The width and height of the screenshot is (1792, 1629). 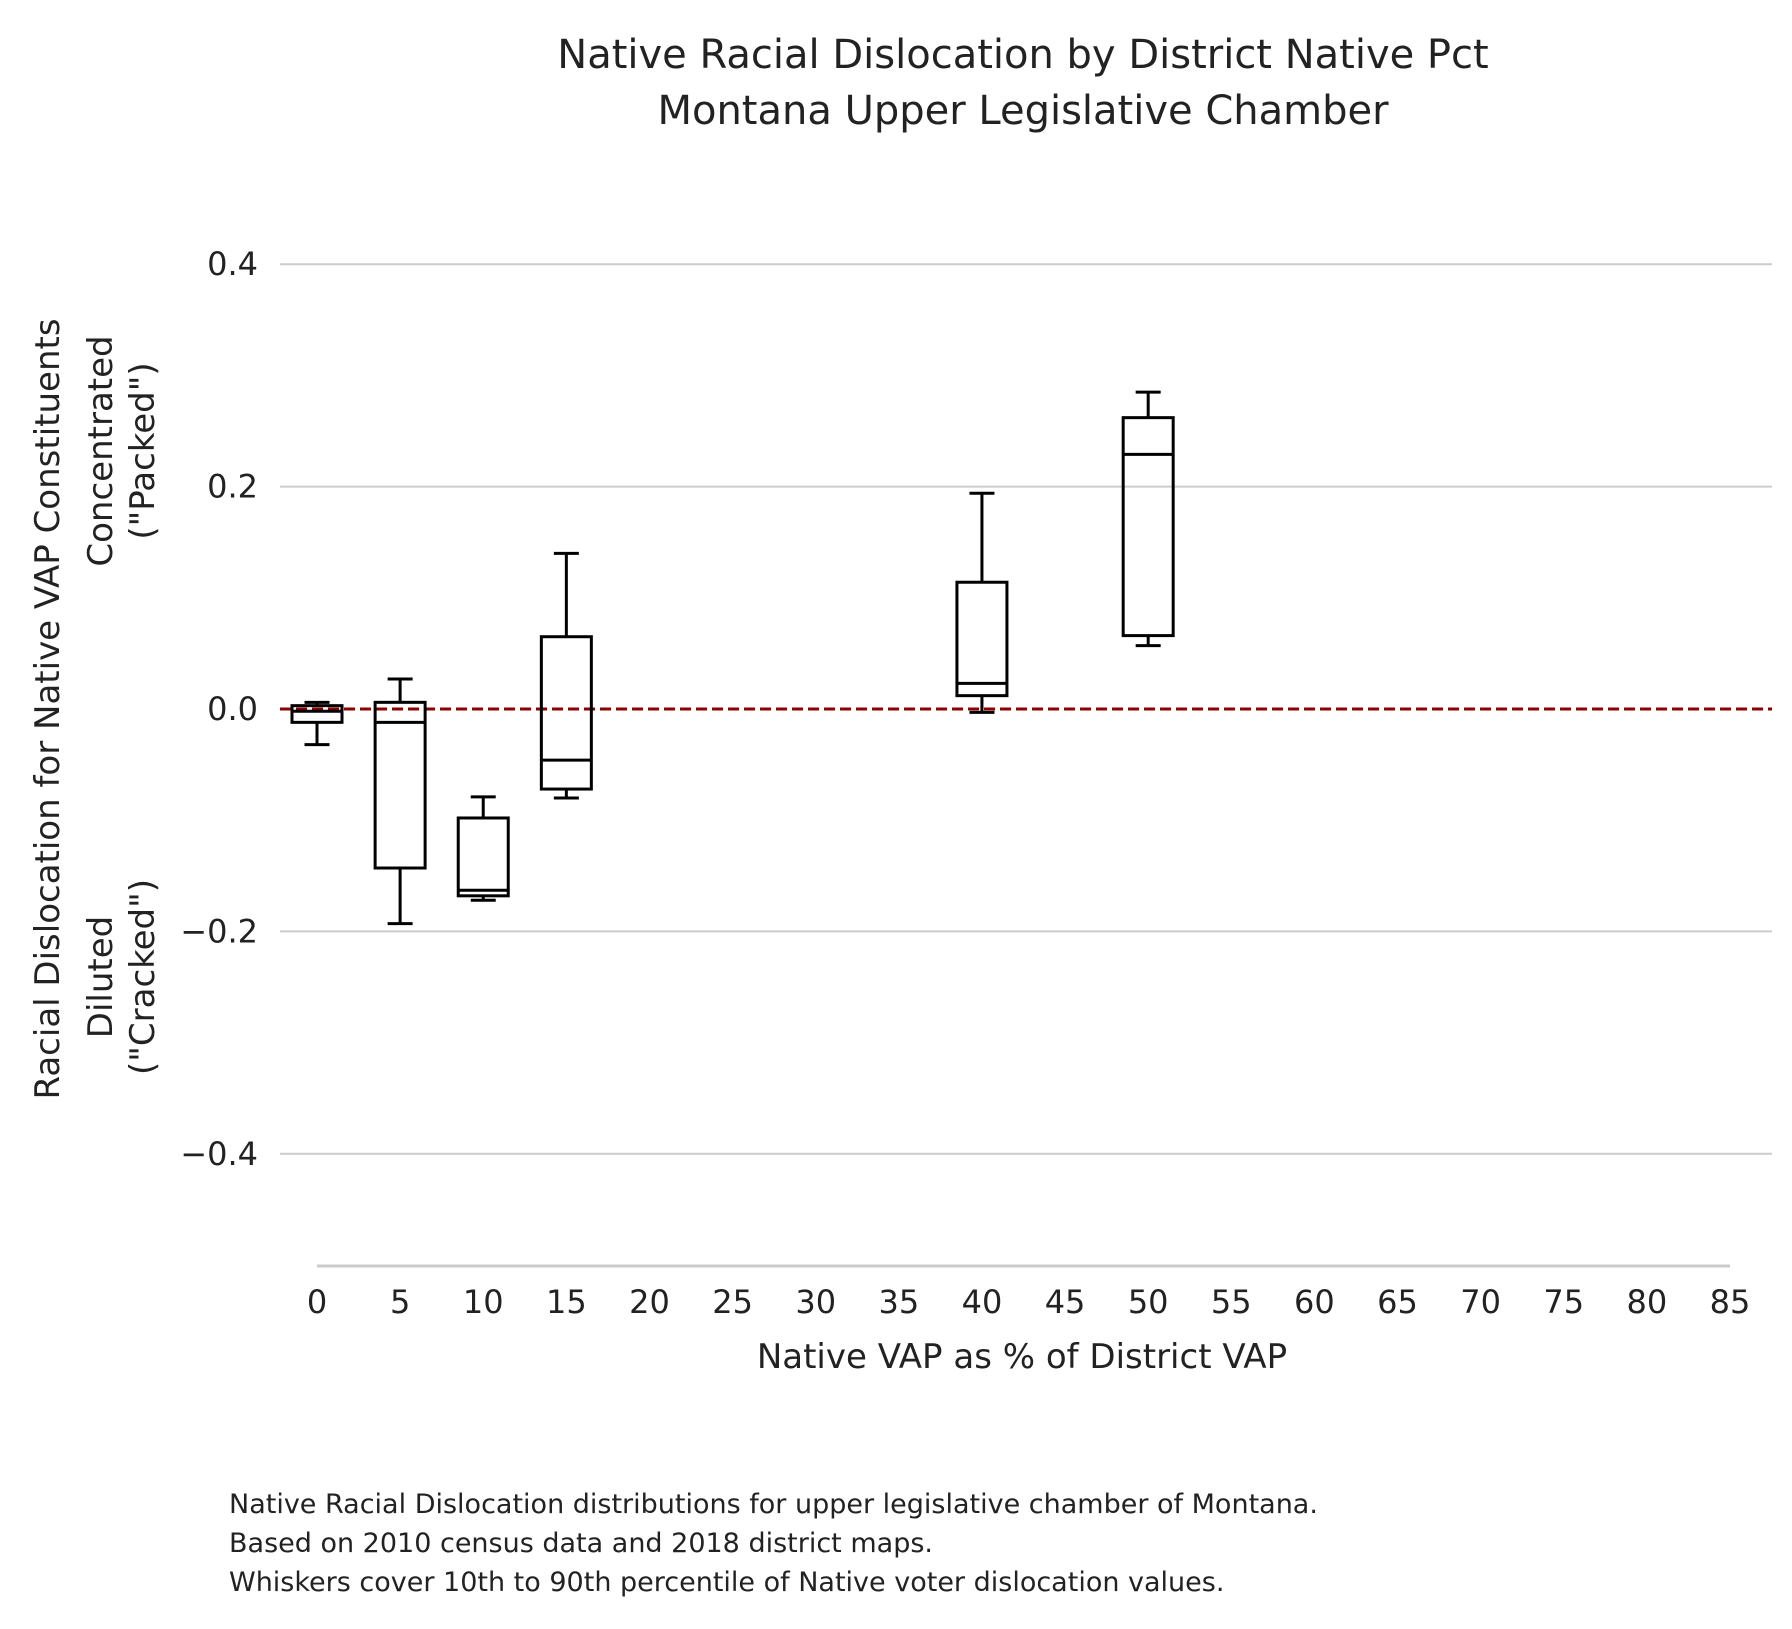 I want to click on chart-subtitle: Montana Upper Legislative Chamber, so click(x=1023, y=111).